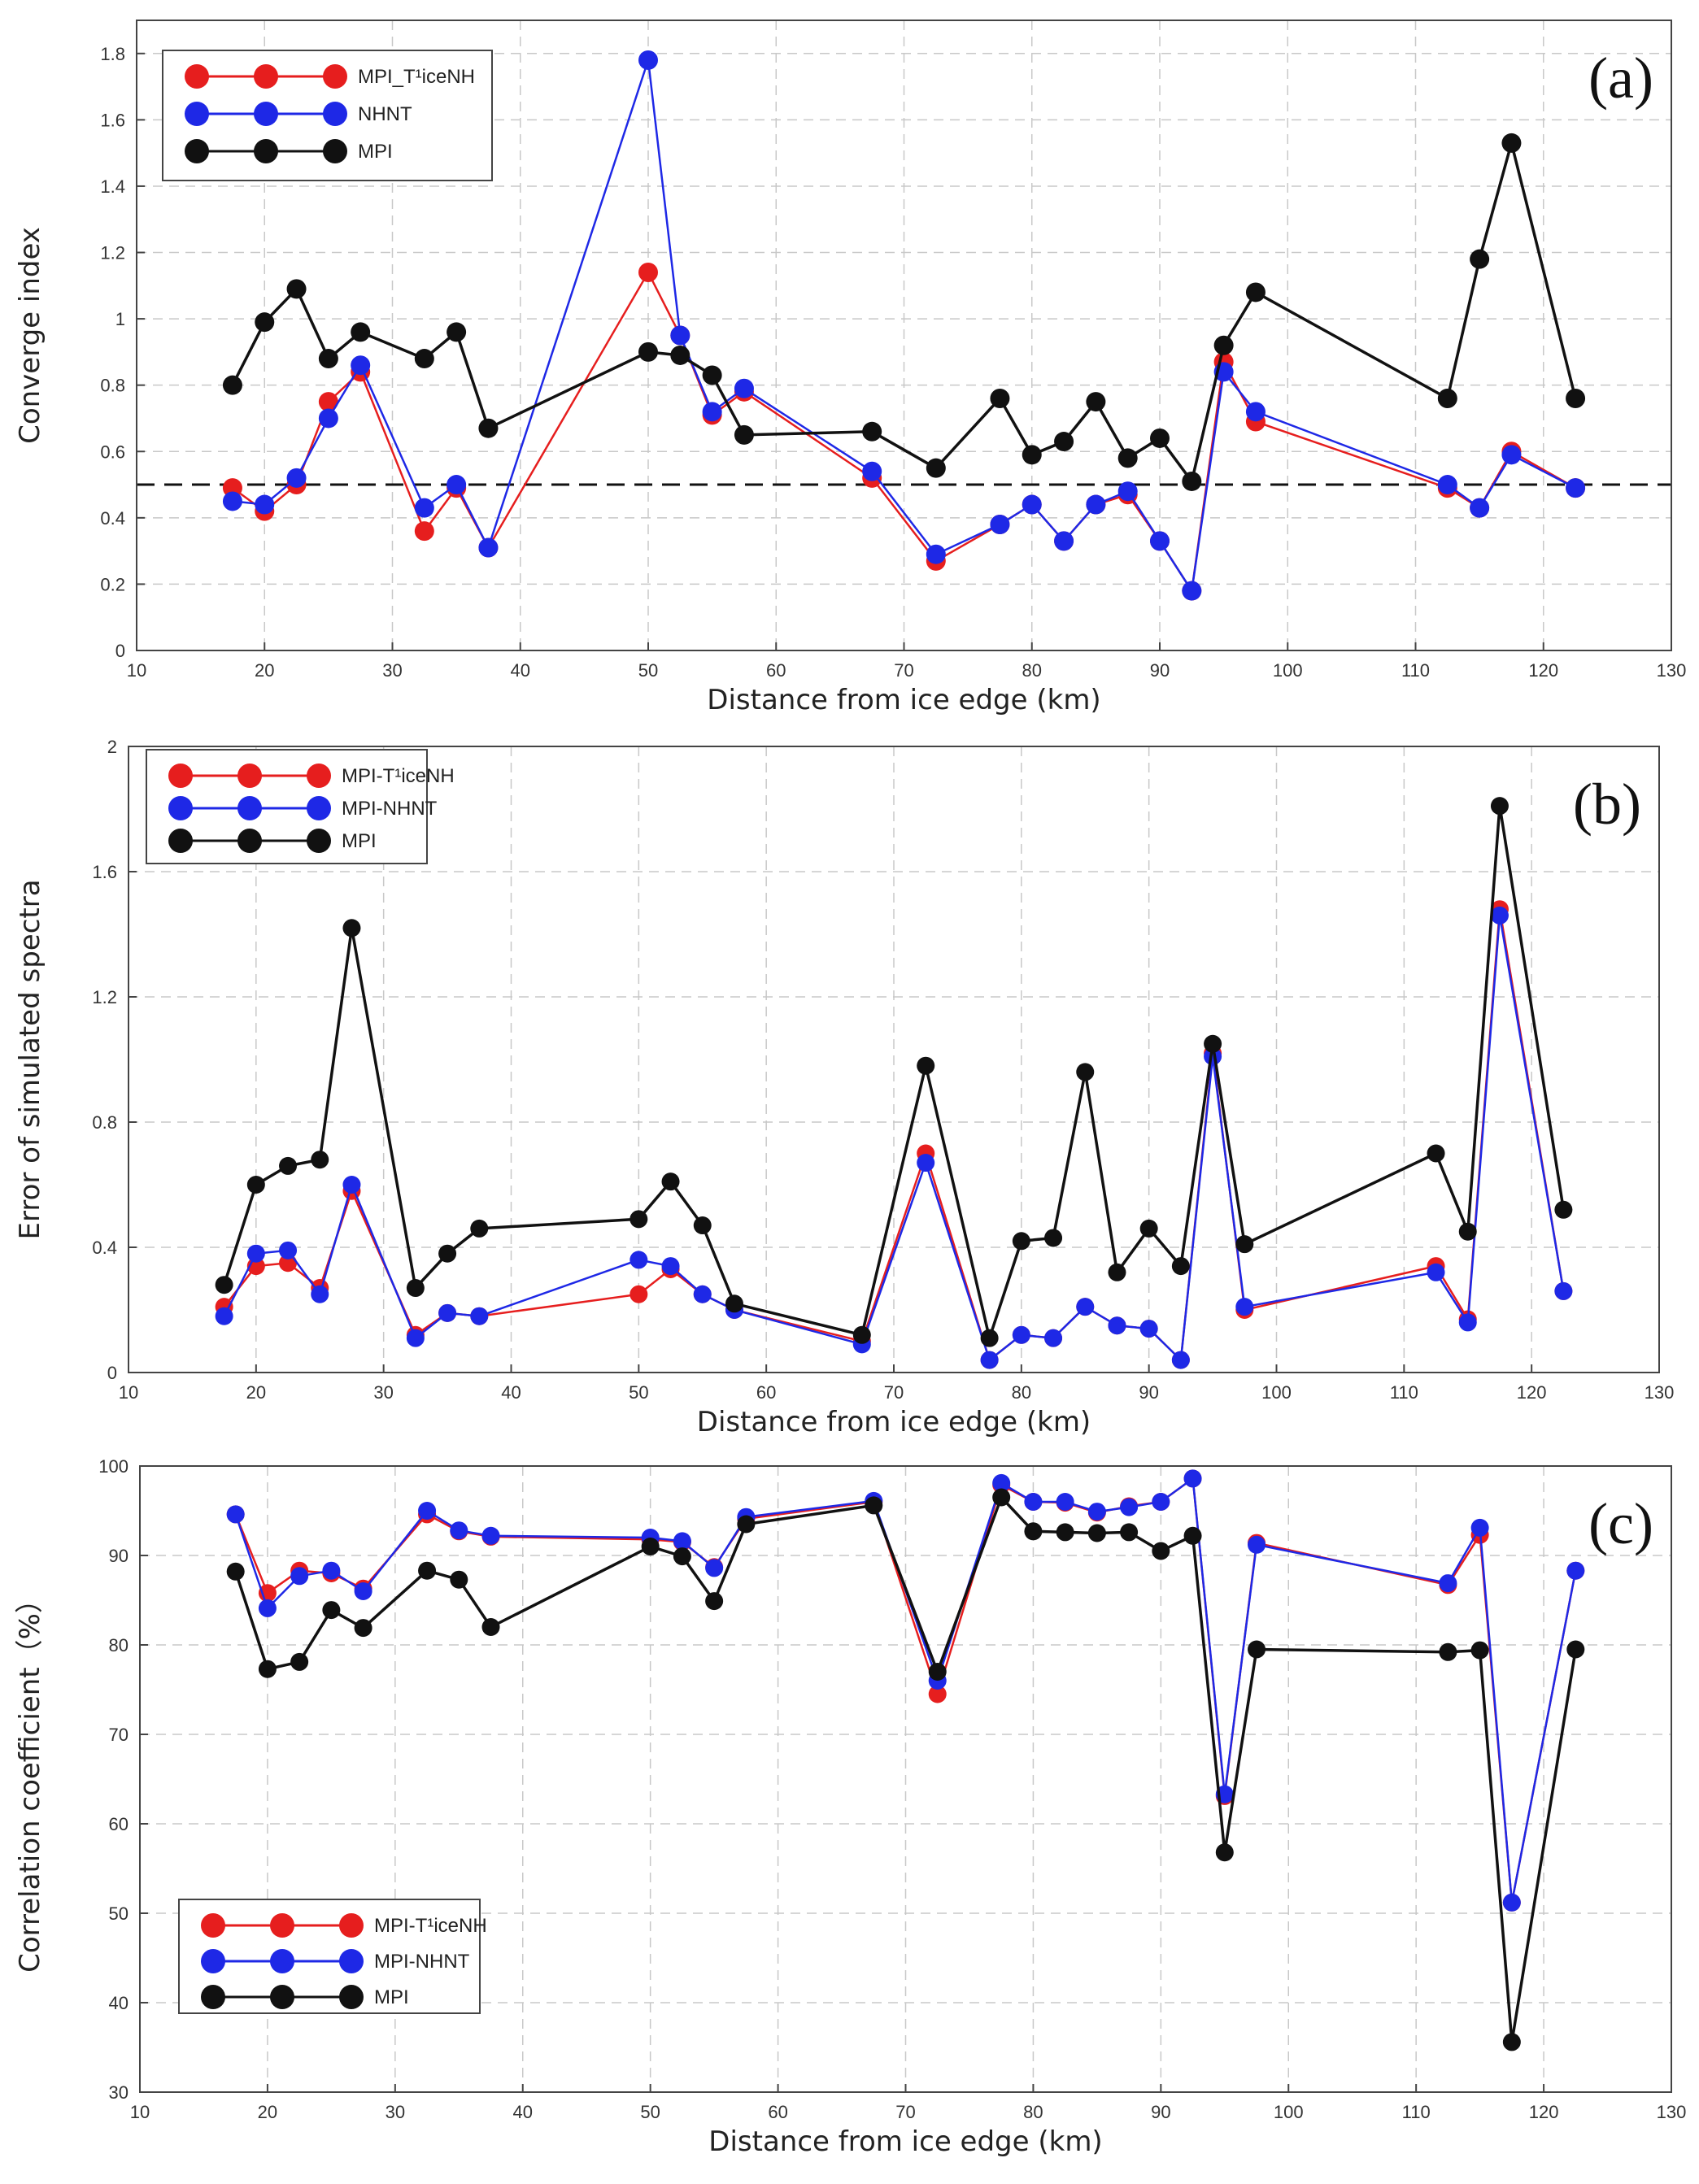 This screenshot has width=1699, height=2184. Describe the element at coordinates (140, 2112) in the screenshot. I see `x-tick-label: 10` at that location.